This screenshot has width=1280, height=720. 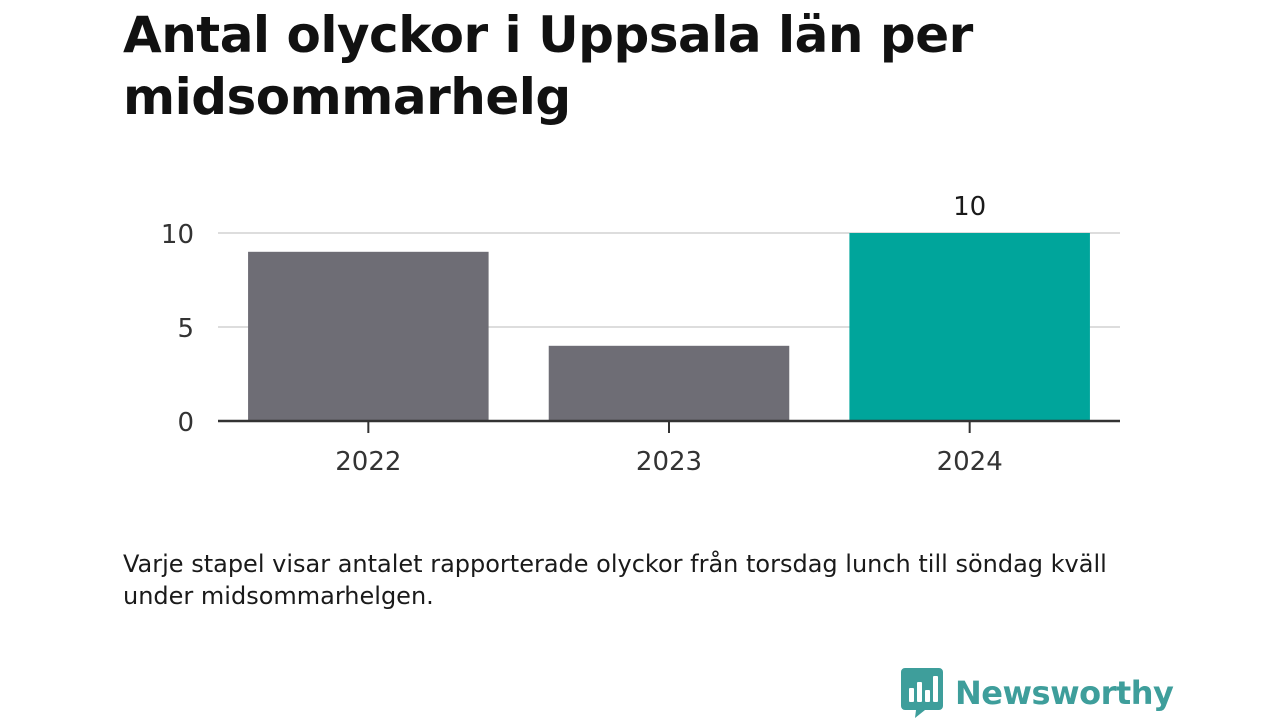 What do you see at coordinates (970, 462) in the screenshot?
I see `x-tick-label: 2024` at bounding box center [970, 462].